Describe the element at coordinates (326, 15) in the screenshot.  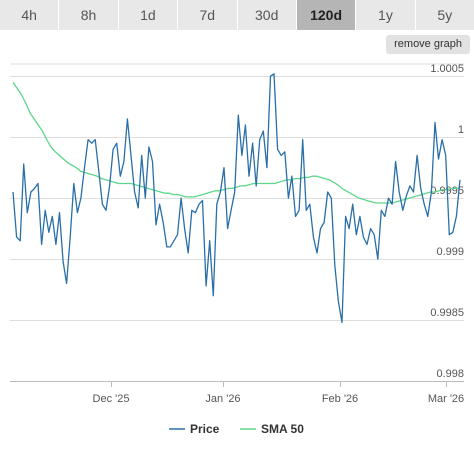
I see `tab-120d: 120d` at that location.